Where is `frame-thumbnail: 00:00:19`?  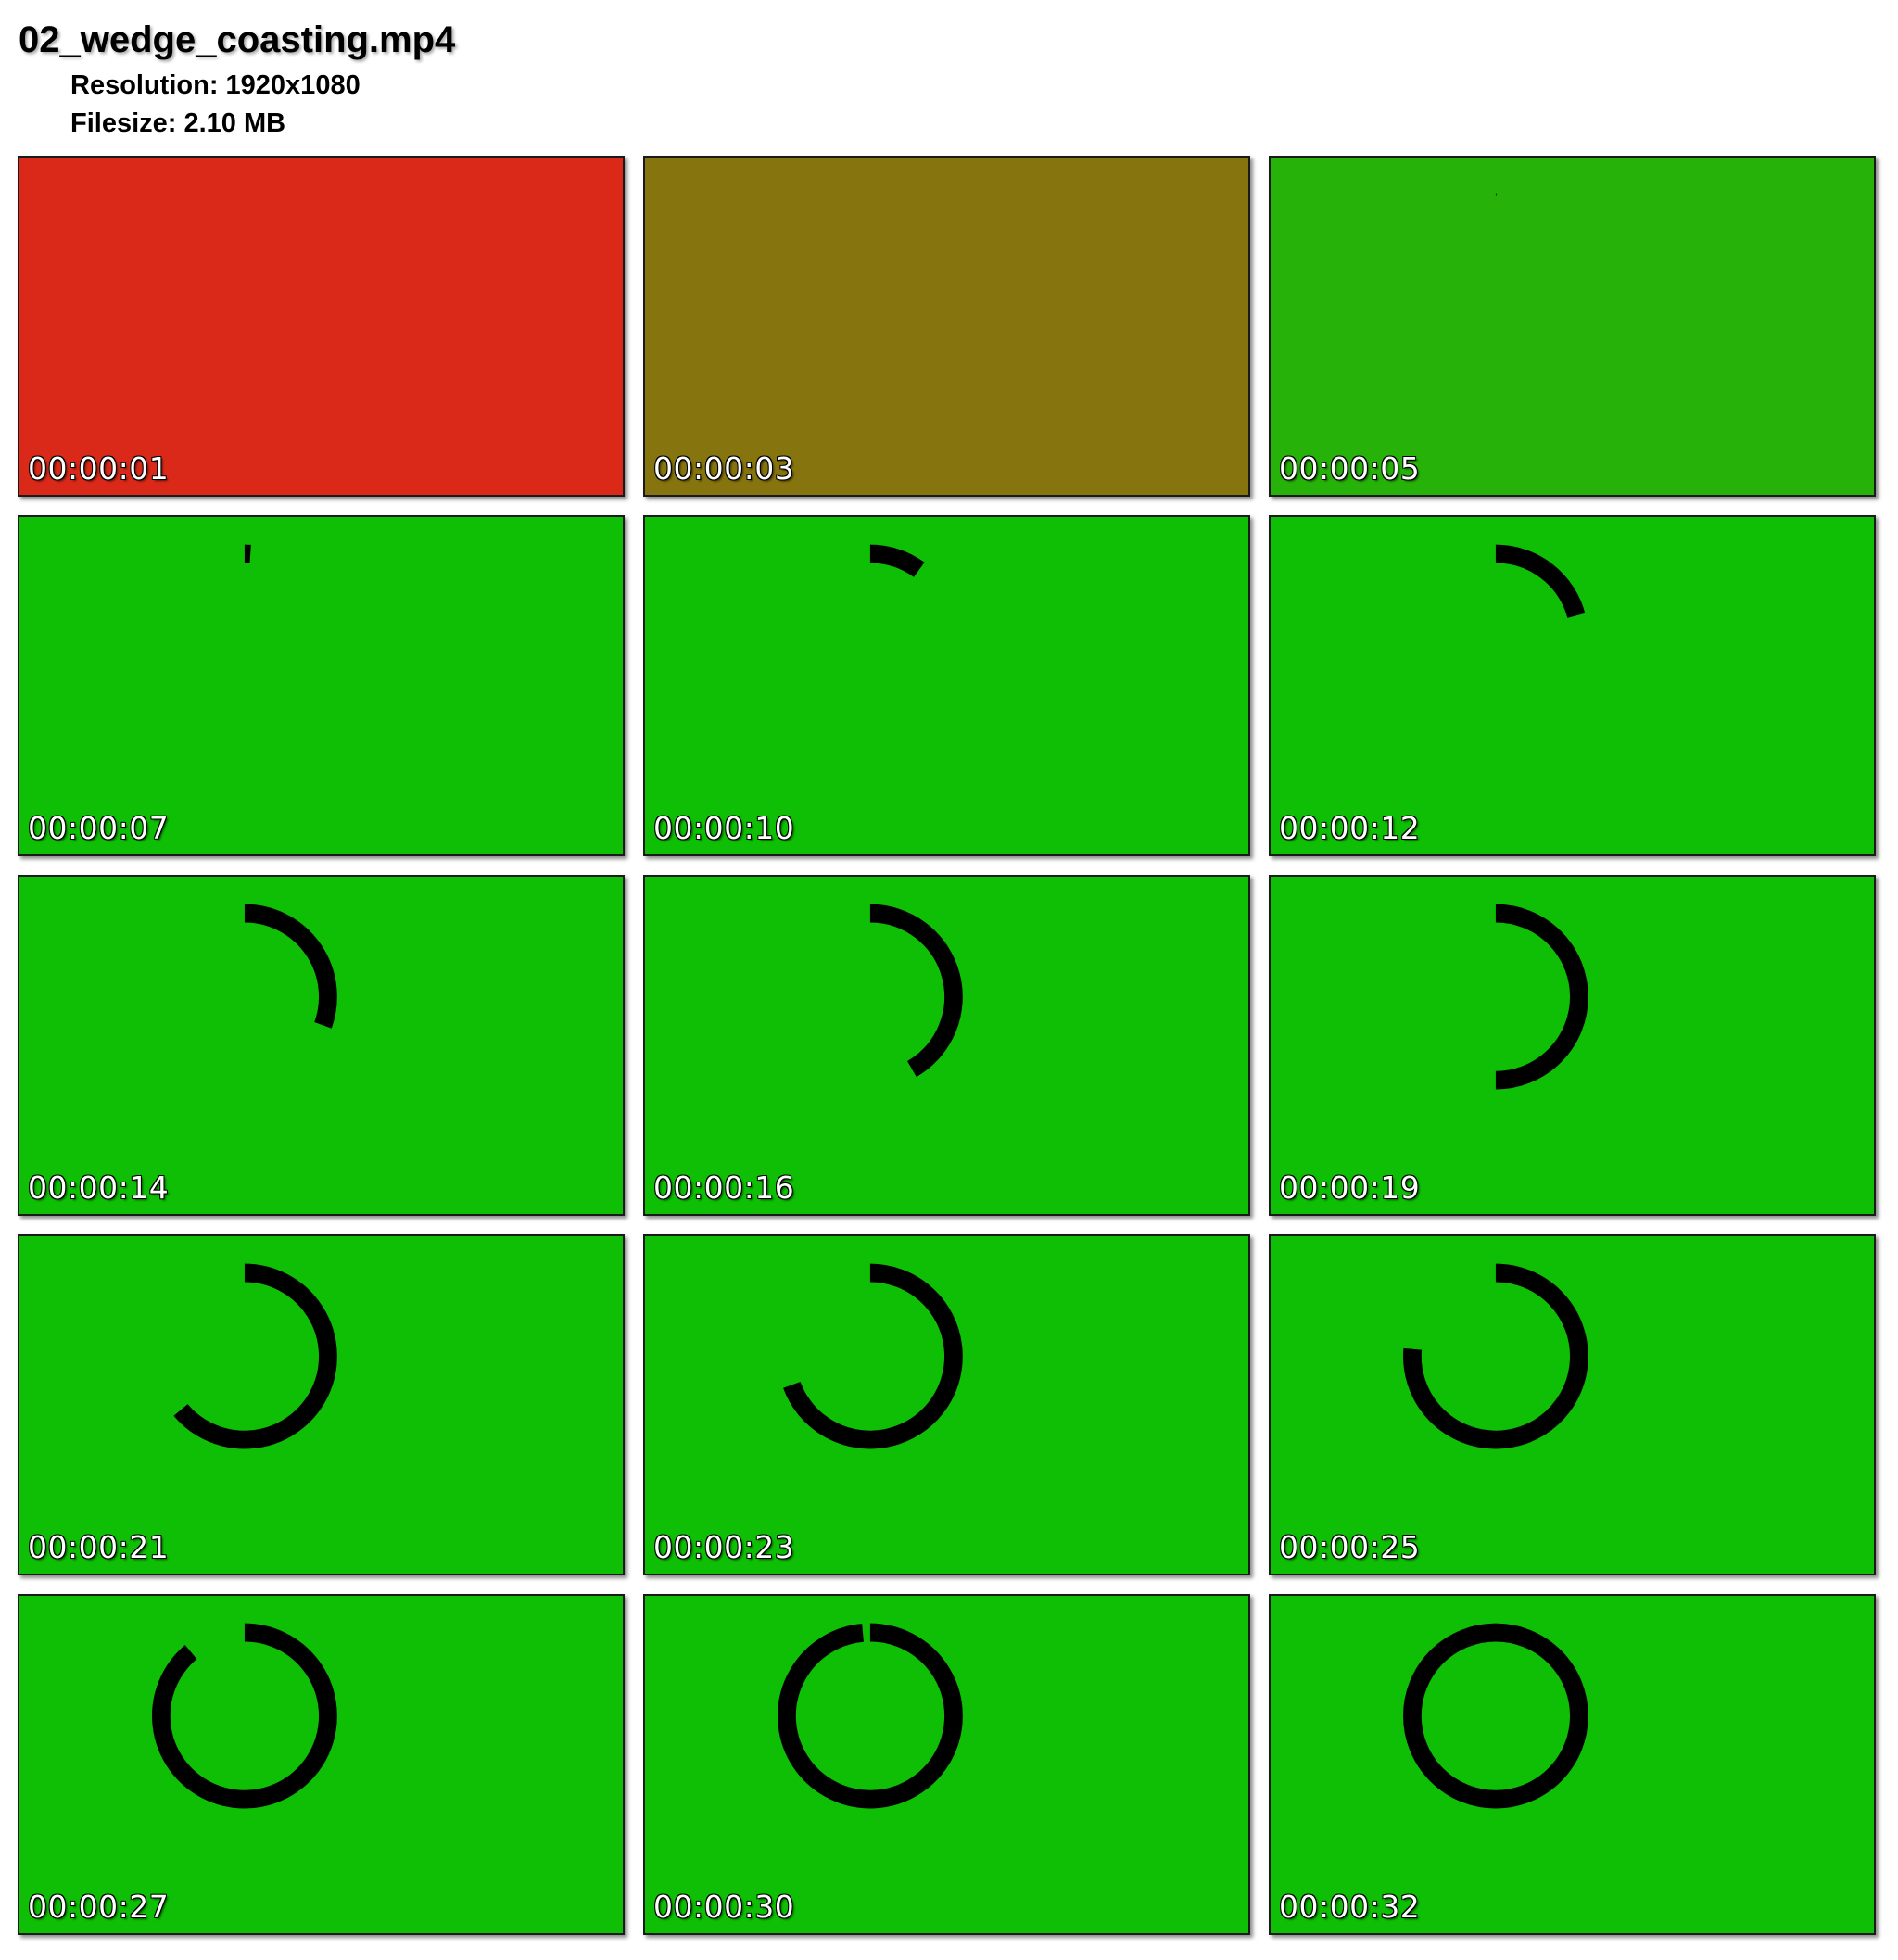 frame-thumbnail: 00:00:19 is located at coordinates (1572, 1045).